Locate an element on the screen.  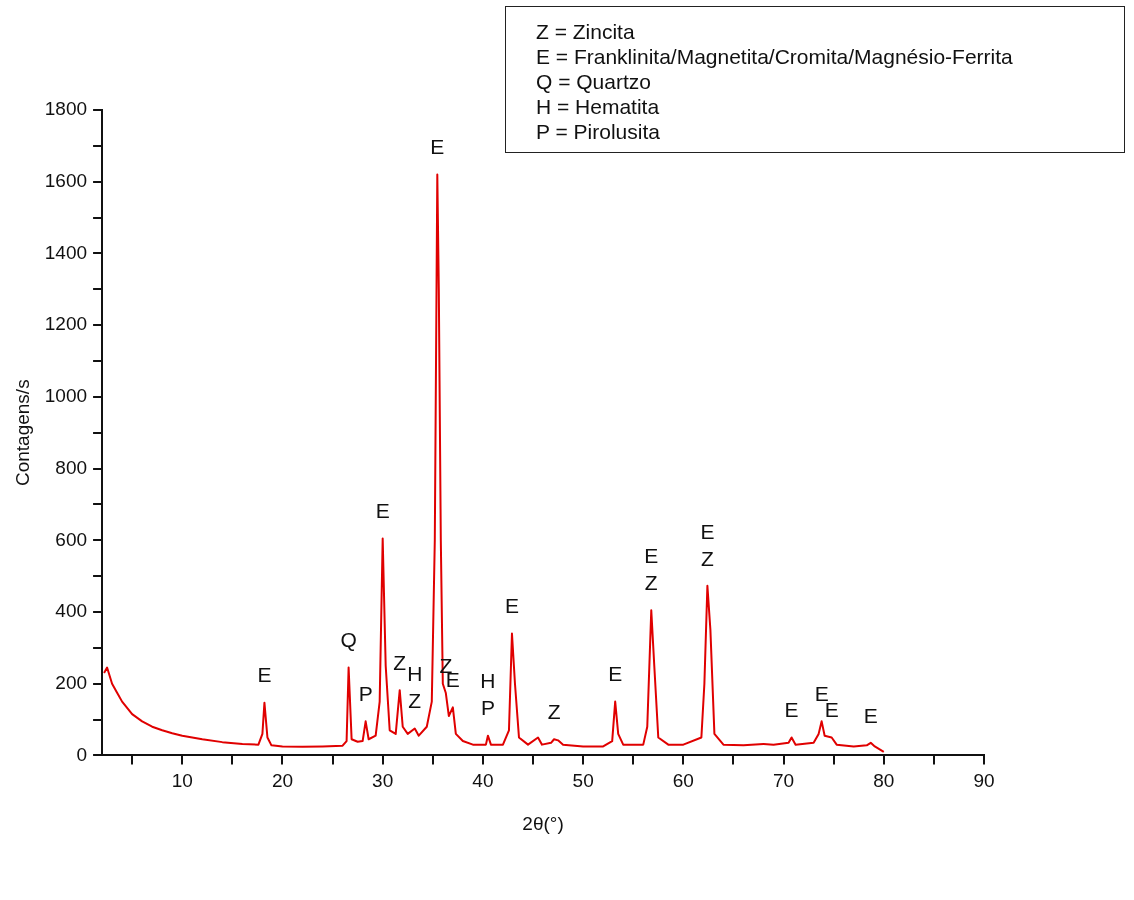
x-axis-title: 2θ(°) is located at coordinates (543, 823).